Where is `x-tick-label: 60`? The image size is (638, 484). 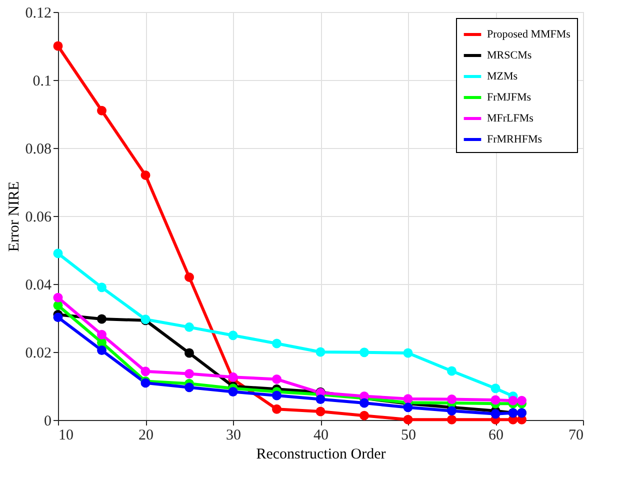 x-tick-label: 60 is located at coordinates (496, 436).